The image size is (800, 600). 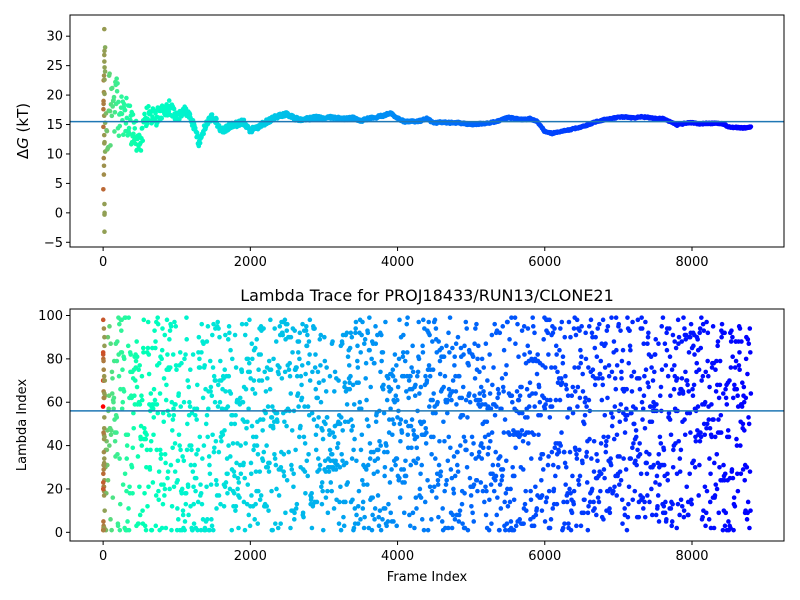 I want to click on lambda-title: Lambda Trace for PROJ18433/RUN13/CLONE21, so click(x=427, y=295).